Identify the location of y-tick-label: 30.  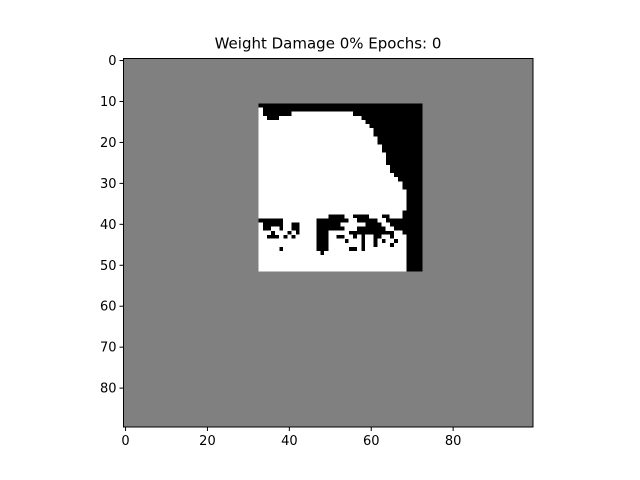
(108, 184).